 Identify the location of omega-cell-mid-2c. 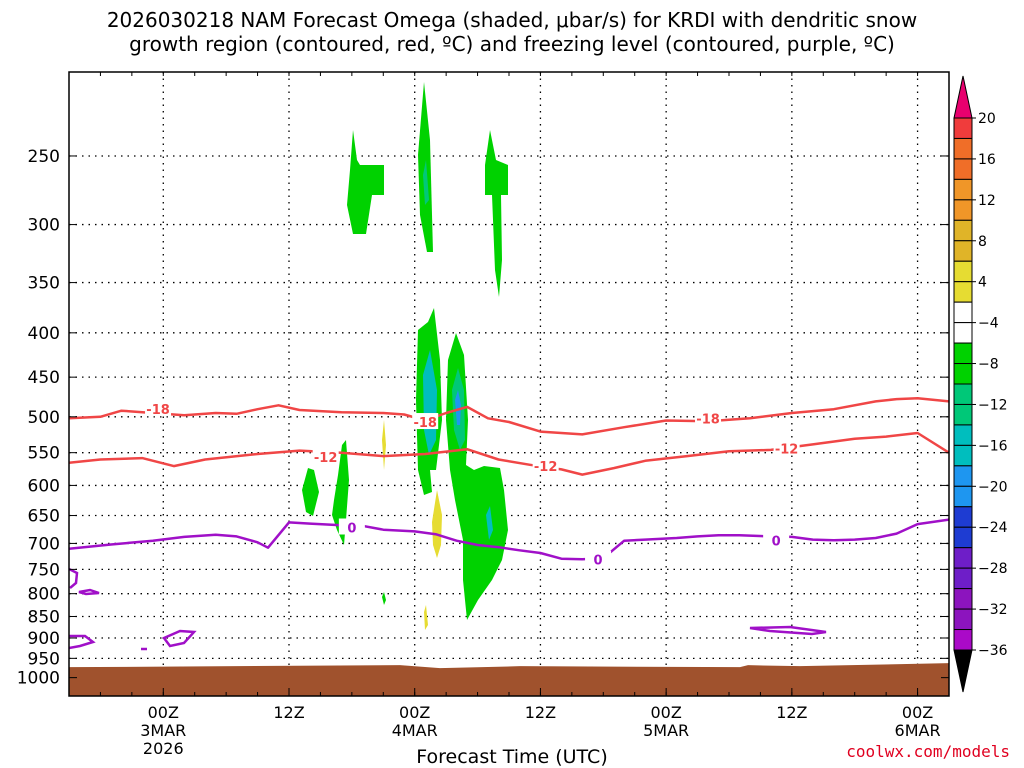
(458, 407).